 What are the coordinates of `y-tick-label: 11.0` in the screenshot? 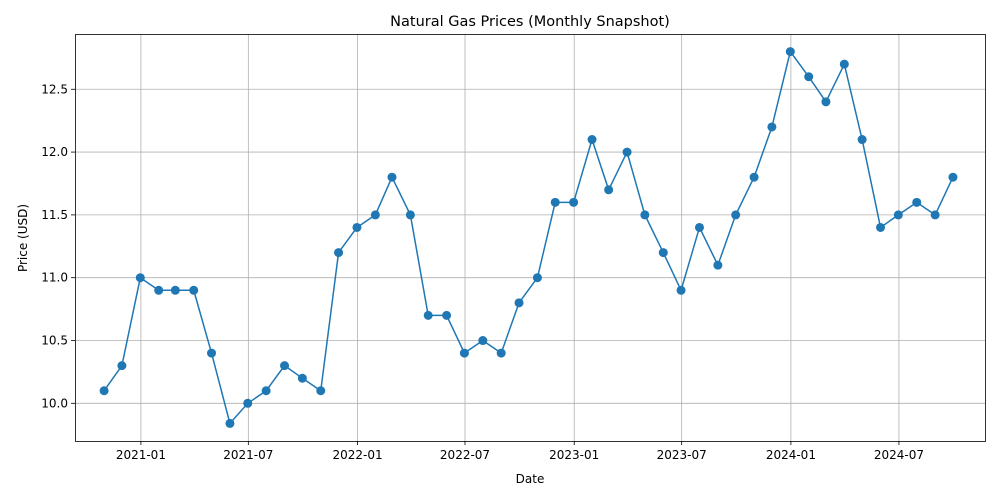 It's located at (54, 278).